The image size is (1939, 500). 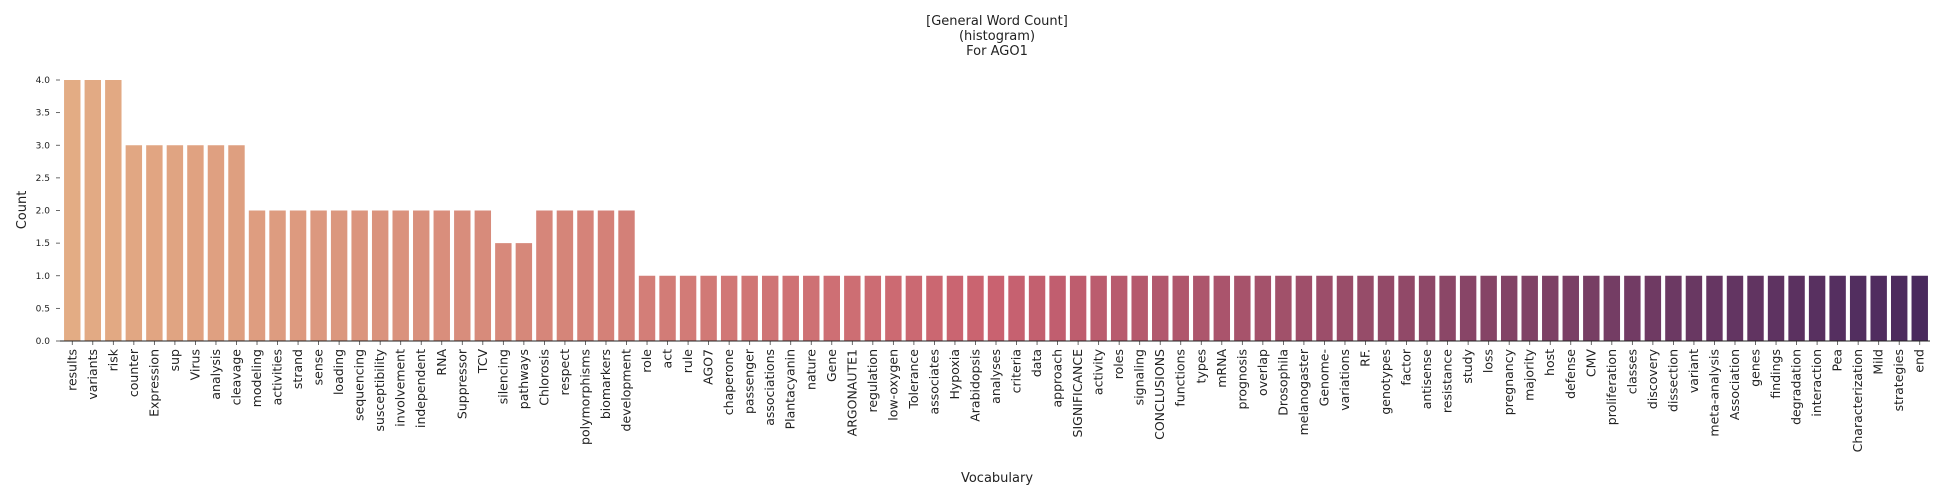 I want to click on x-tick-label: types, so click(x=1200, y=366).